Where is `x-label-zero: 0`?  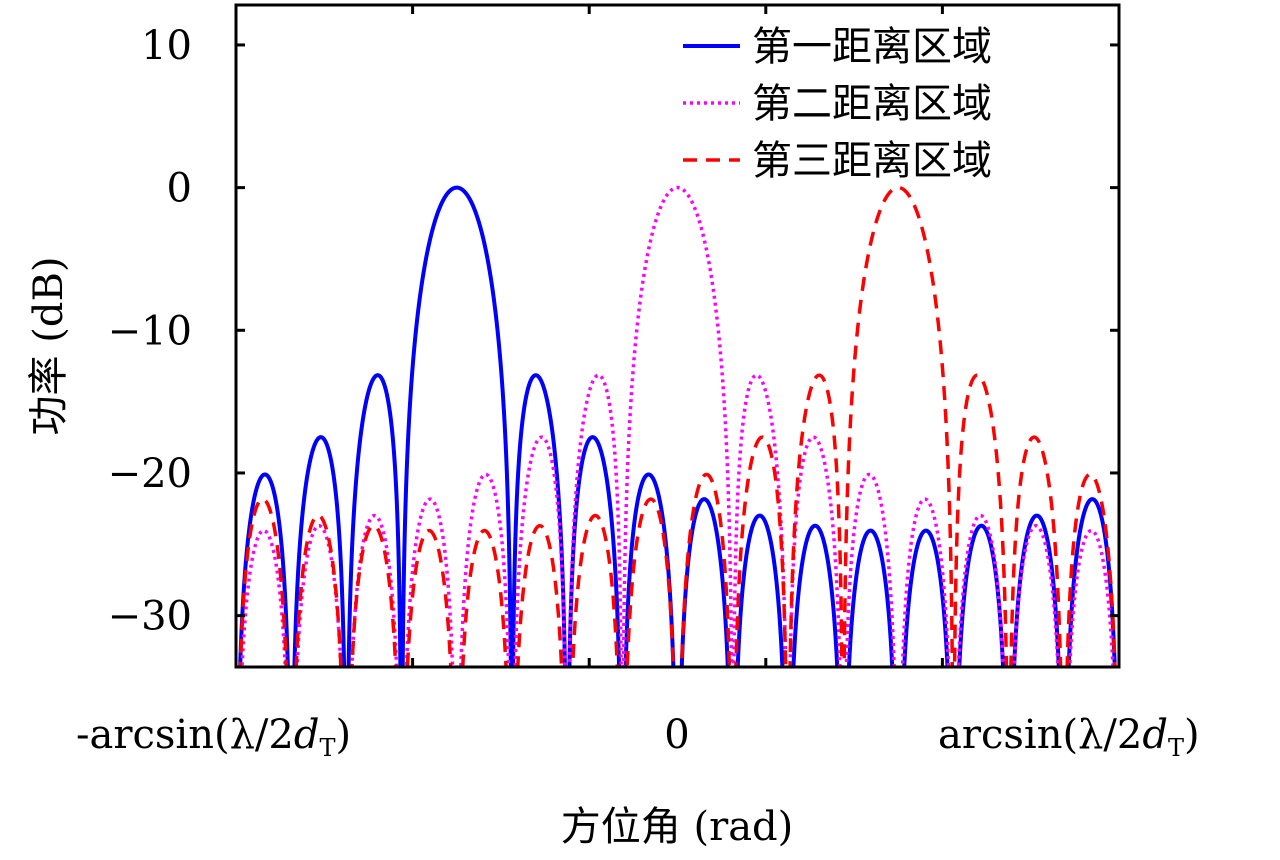 x-label-zero: 0 is located at coordinates (676, 735).